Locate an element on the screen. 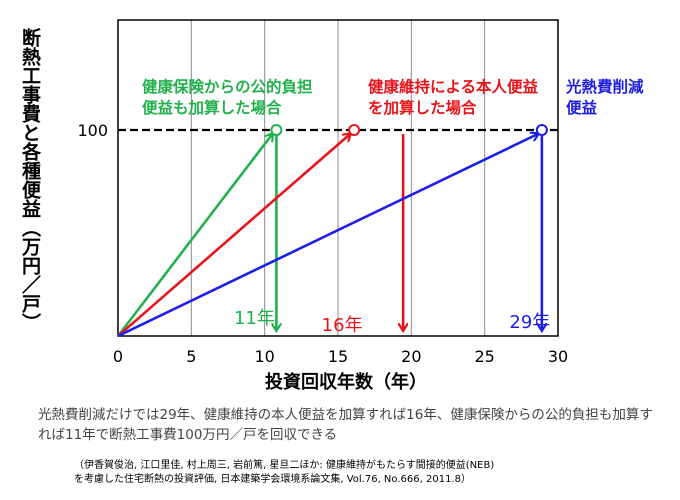  legend-red: 健康維持による本人便益を加算した場合 is located at coordinates (453, 97).